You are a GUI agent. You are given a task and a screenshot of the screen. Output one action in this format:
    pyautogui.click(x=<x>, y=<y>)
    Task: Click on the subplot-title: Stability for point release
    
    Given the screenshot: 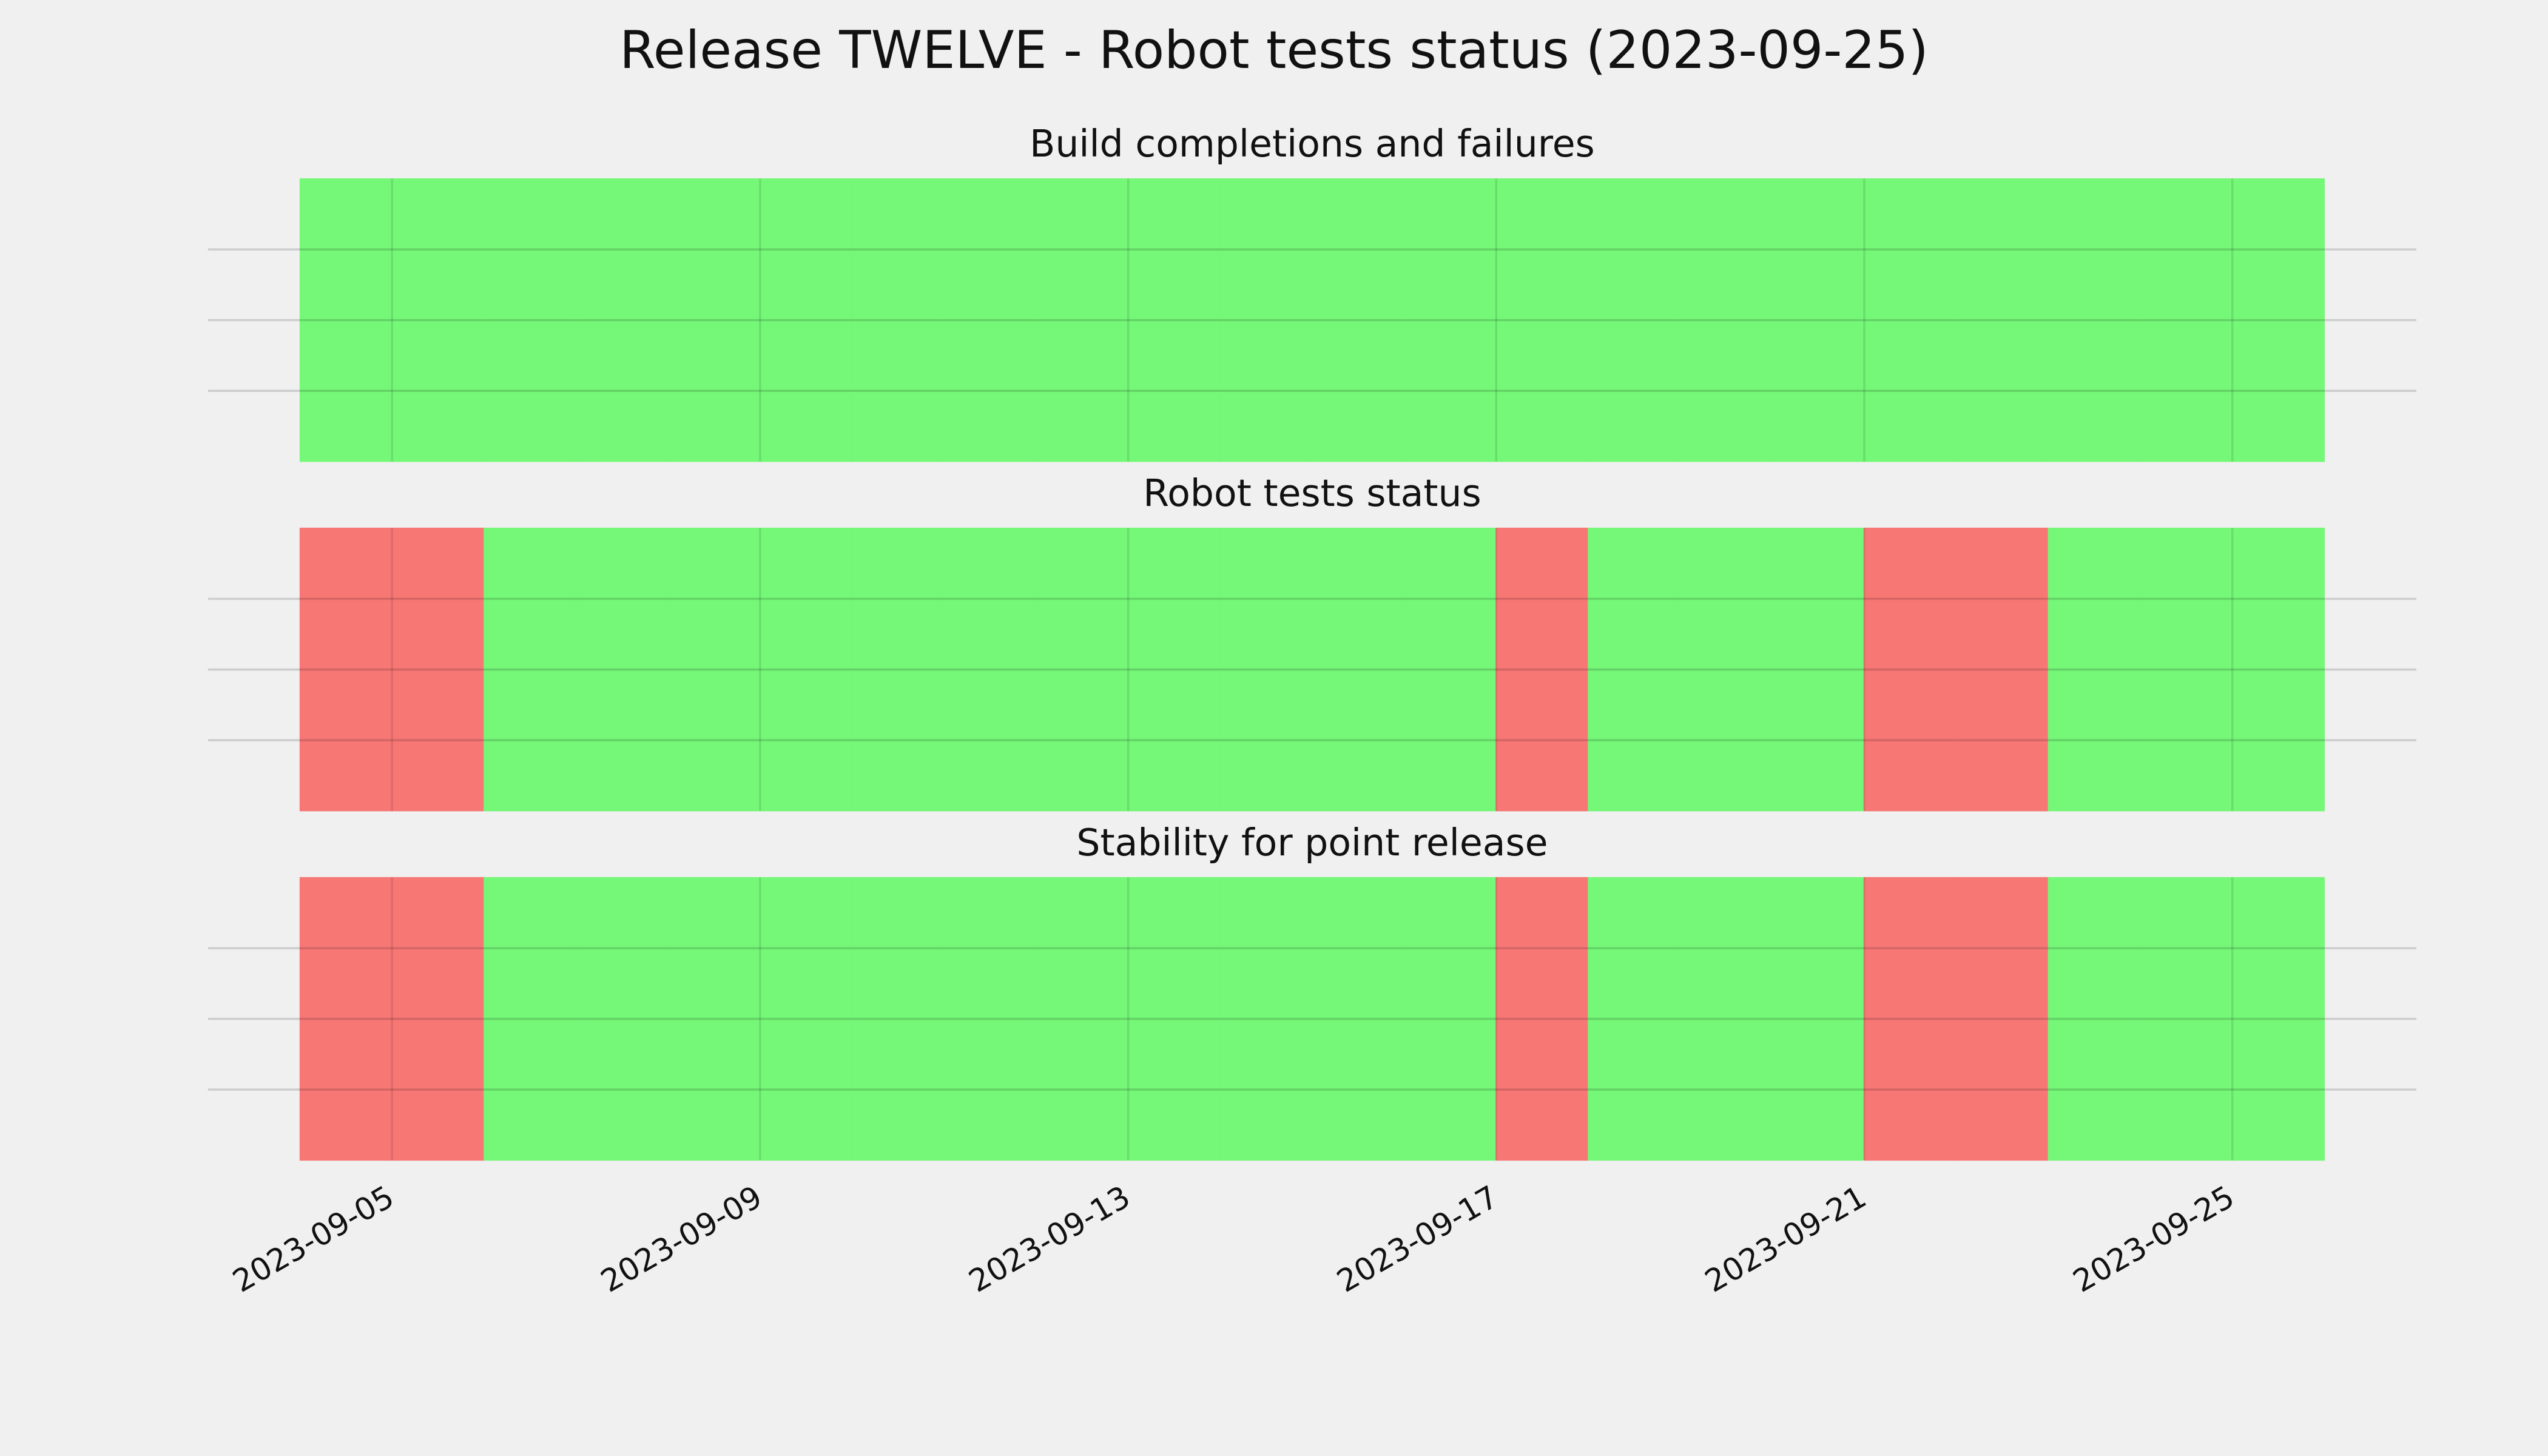 What is the action you would take?
    pyautogui.click(x=1312, y=842)
    